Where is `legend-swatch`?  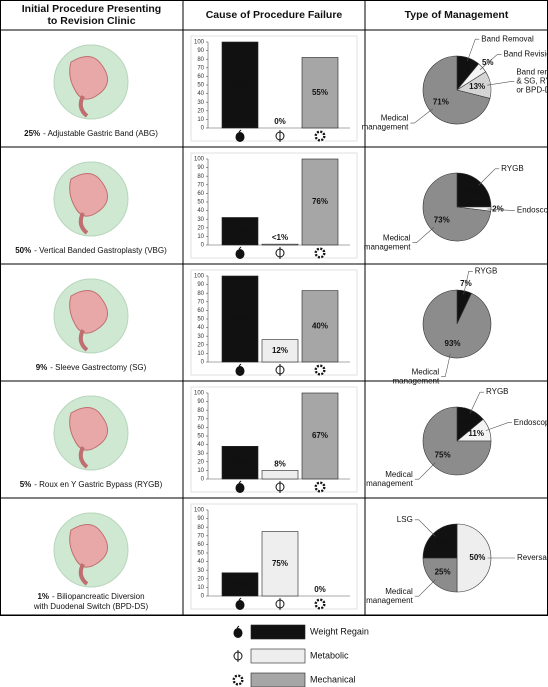
legend-swatch is located at coordinates (278, 679).